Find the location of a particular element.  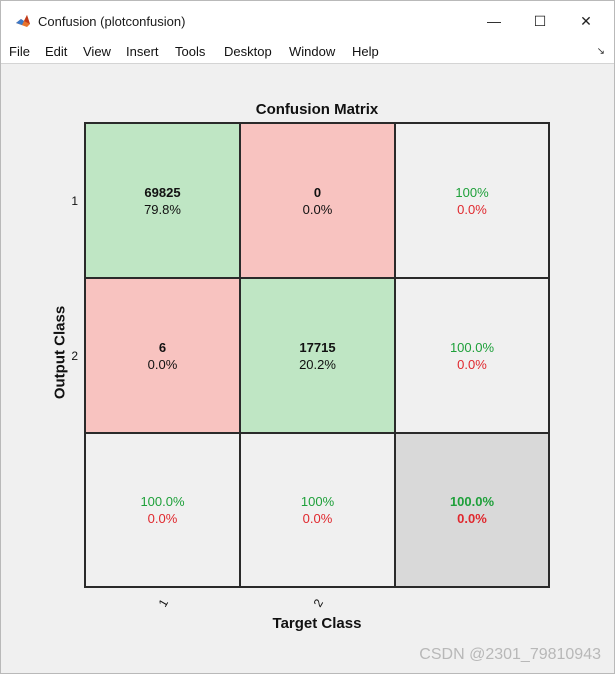

minimize-icon: — is located at coordinates (494, 21).